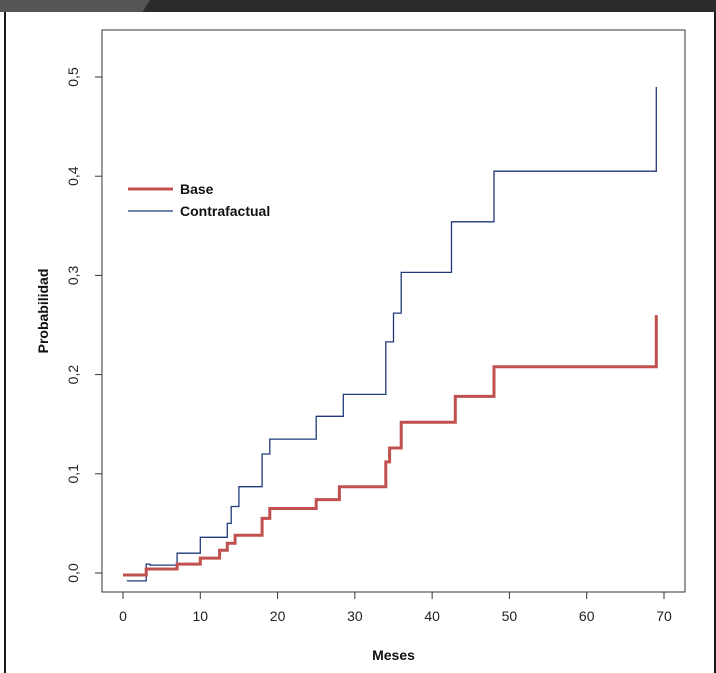  What do you see at coordinates (395, 608) in the screenshot?
I see `x-axis: 0 10 20 30 40 50 60 70` at bounding box center [395, 608].